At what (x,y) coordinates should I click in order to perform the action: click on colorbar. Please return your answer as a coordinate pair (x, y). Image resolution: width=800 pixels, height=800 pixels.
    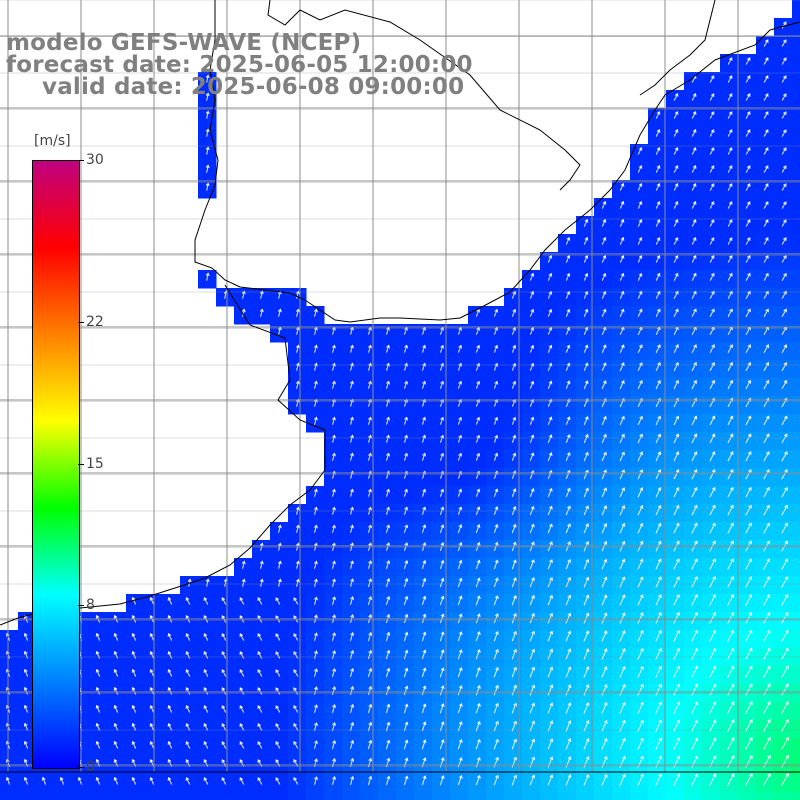
    Looking at the image, I should click on (56, 464).